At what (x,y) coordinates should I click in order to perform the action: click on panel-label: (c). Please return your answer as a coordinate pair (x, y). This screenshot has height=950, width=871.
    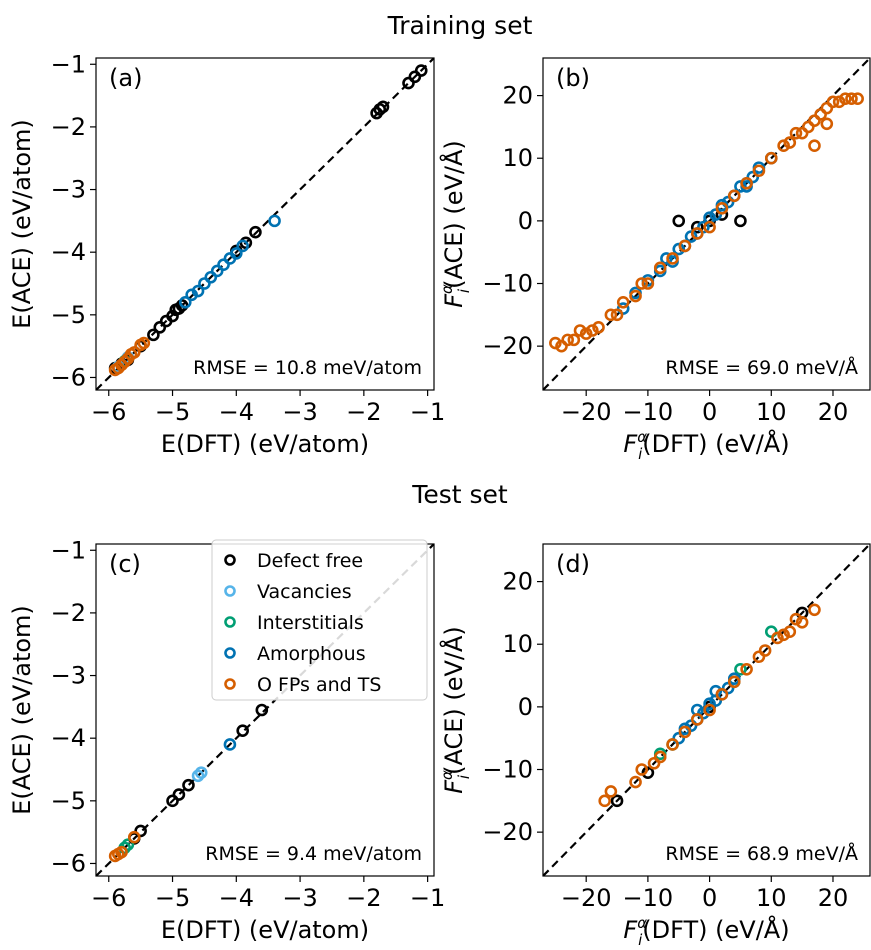
    Looking at the image, I should click on (125, 564).